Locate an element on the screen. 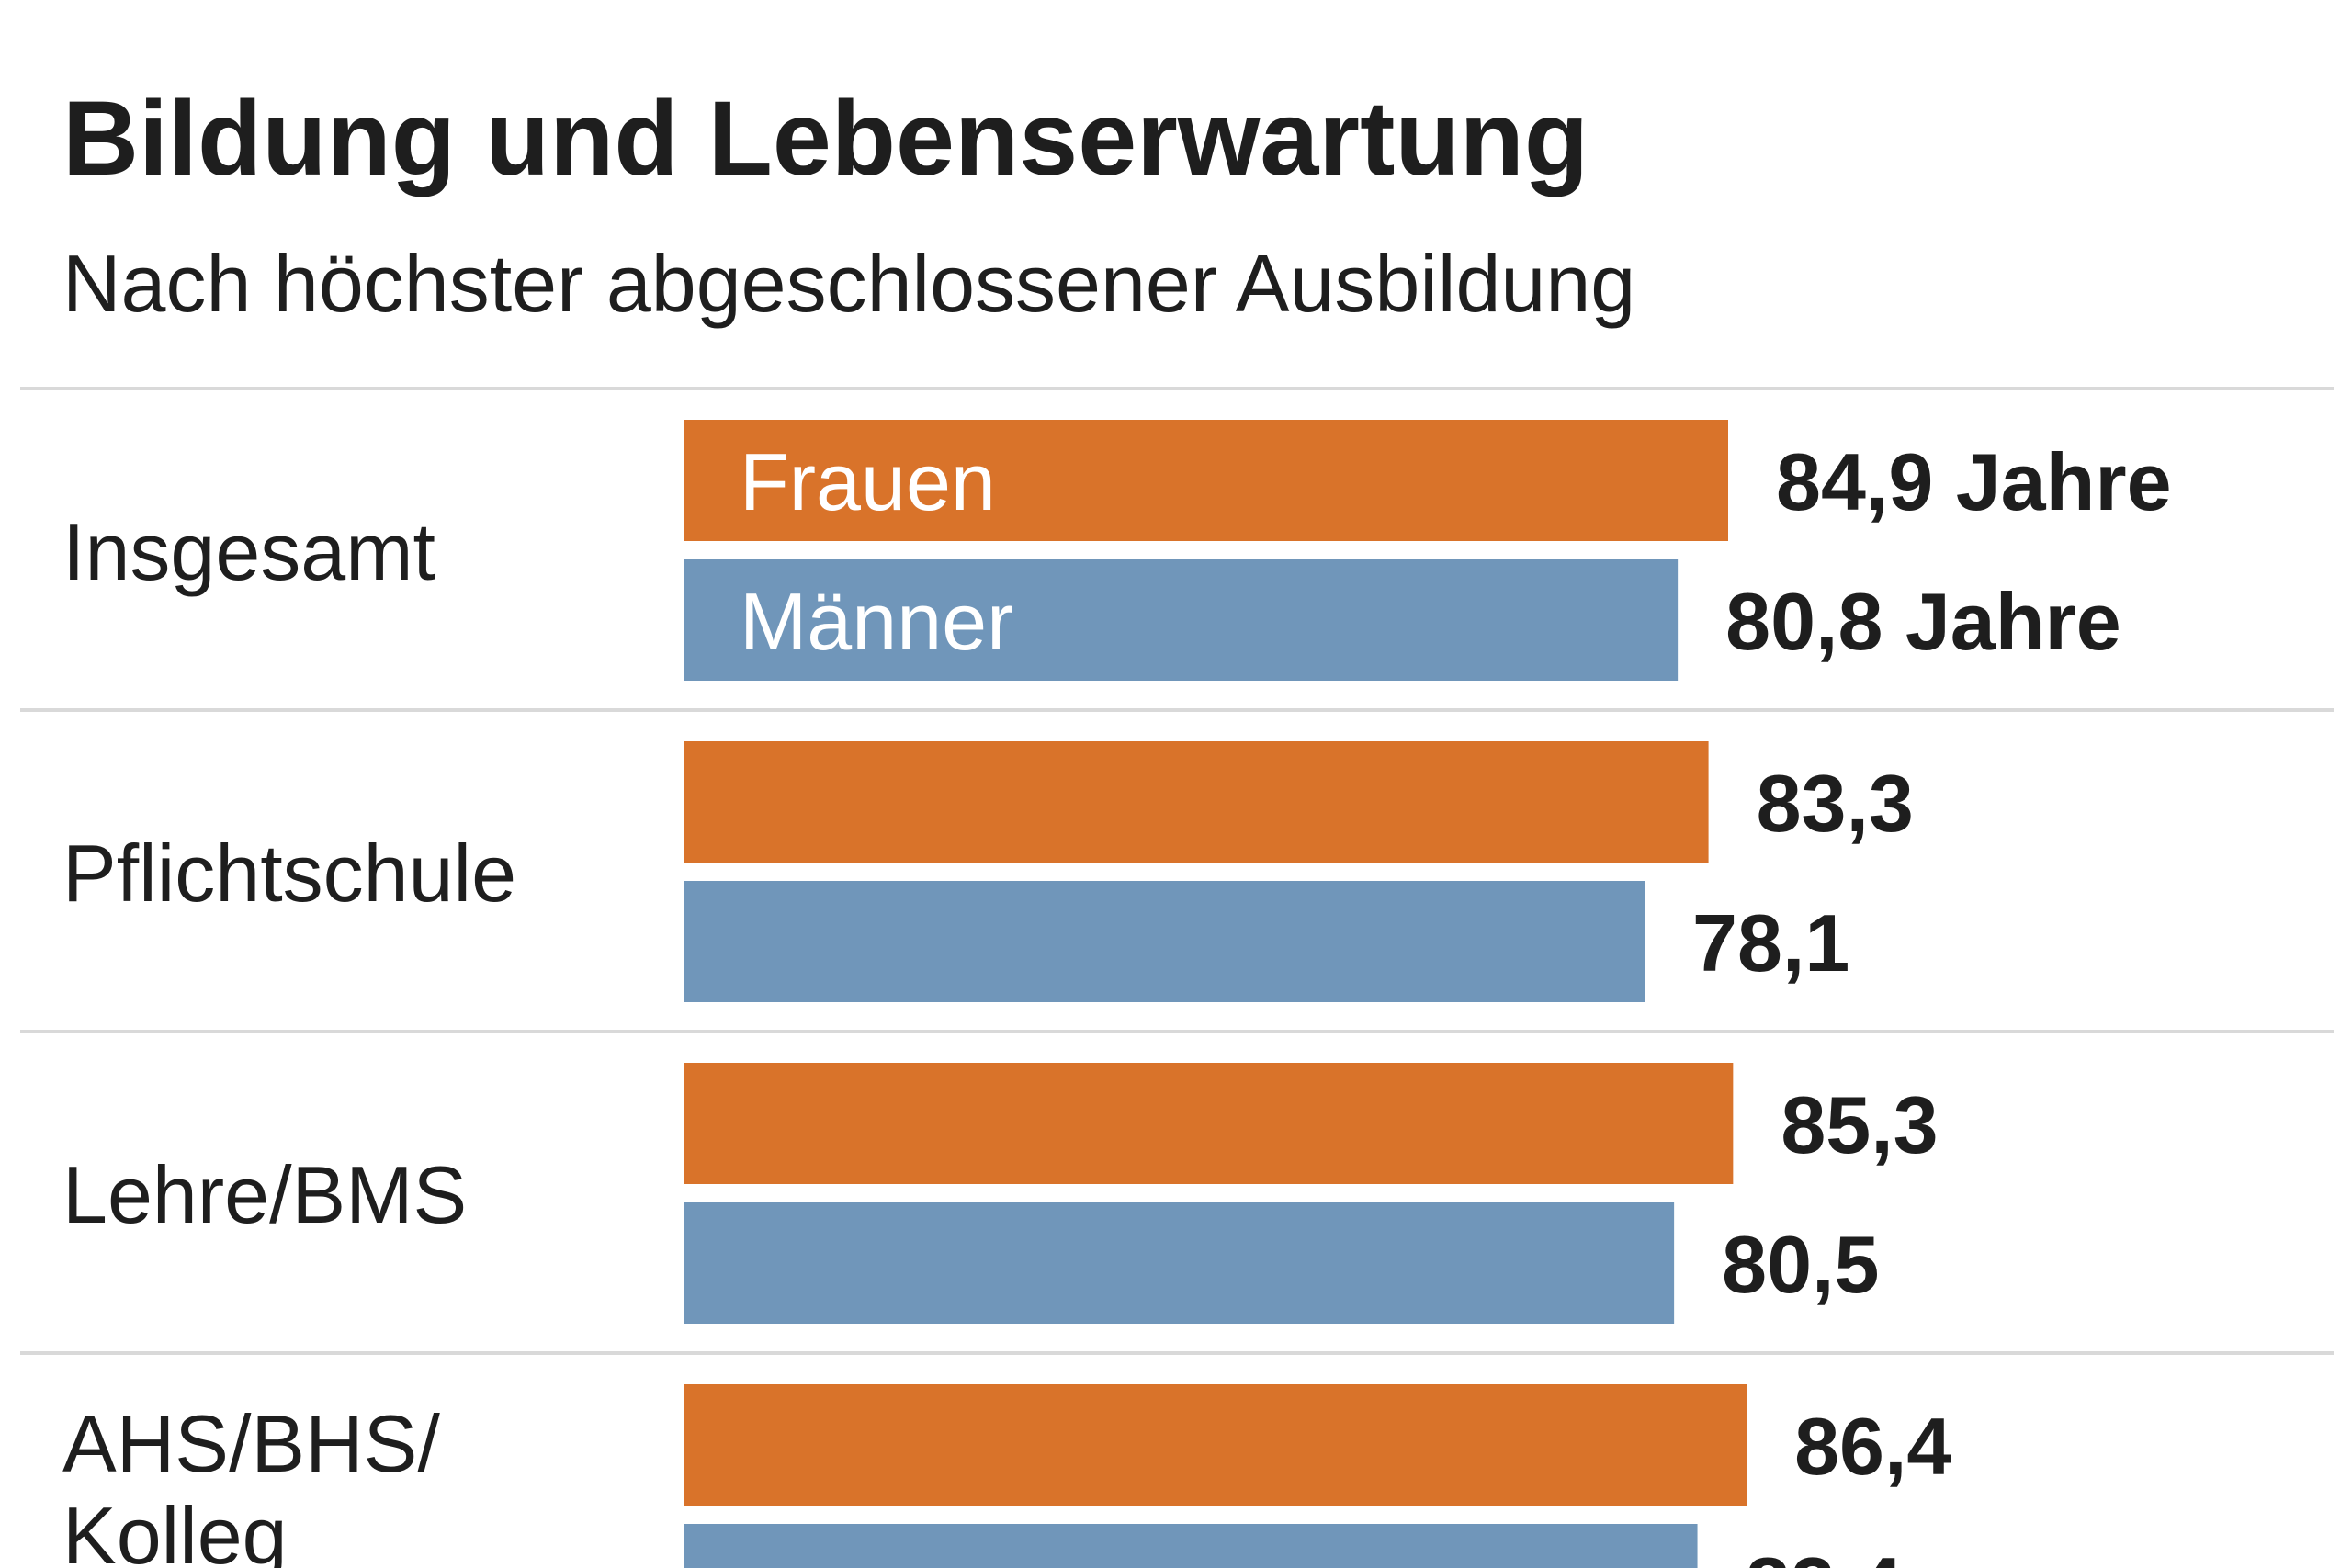  value-label: 80,5 is located at coordinates (1801, 1264).